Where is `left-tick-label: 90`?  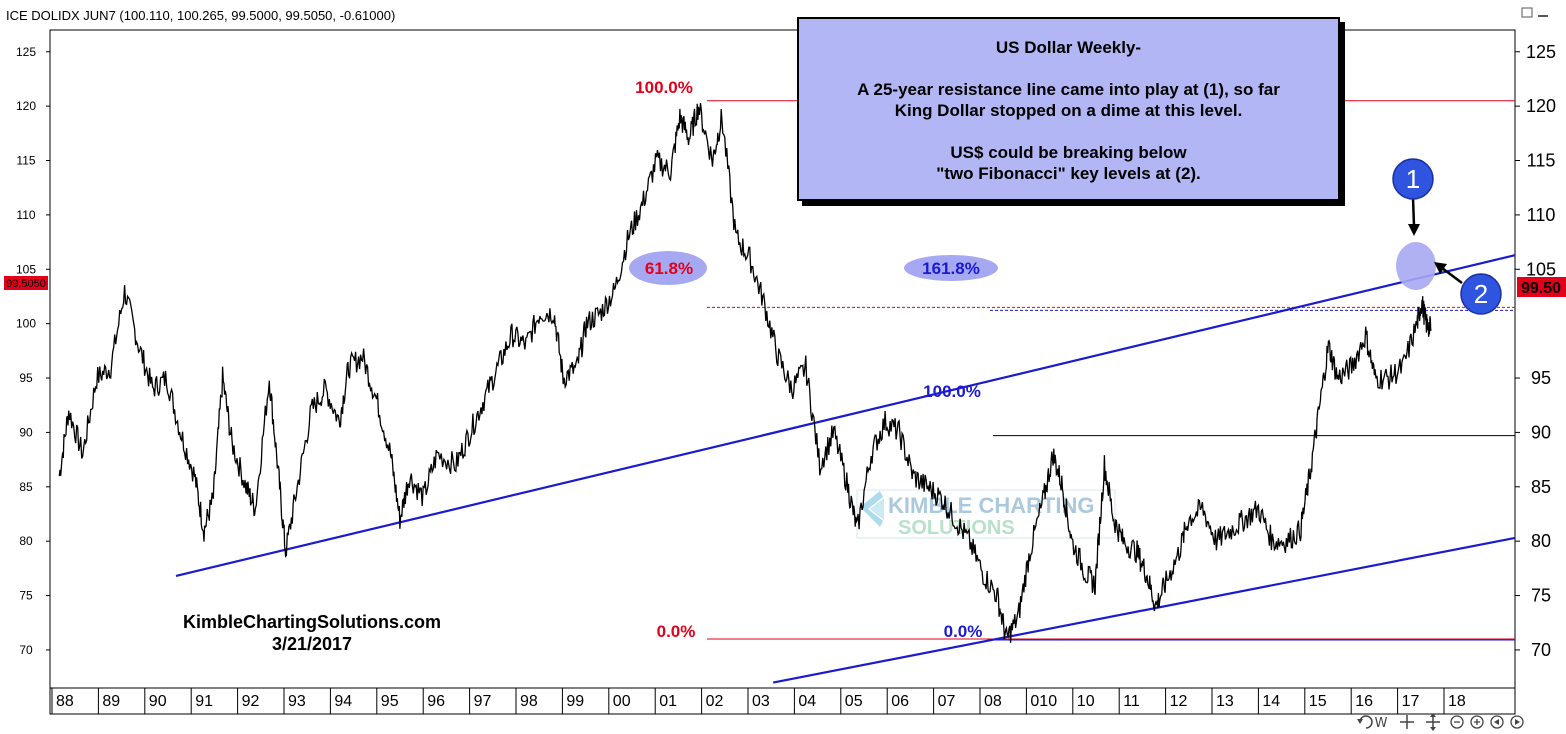
left-tick-label: 90 is located at coordinates (26, 432).